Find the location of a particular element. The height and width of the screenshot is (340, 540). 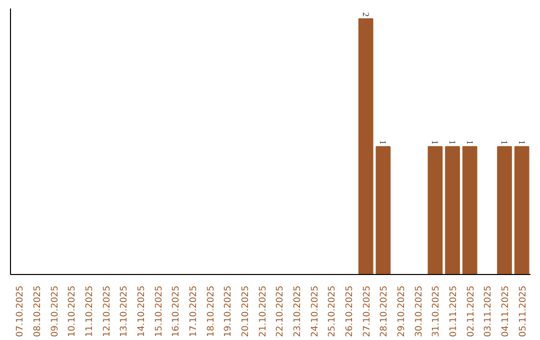

data-label: 2 is located at coordinates (365, 14).